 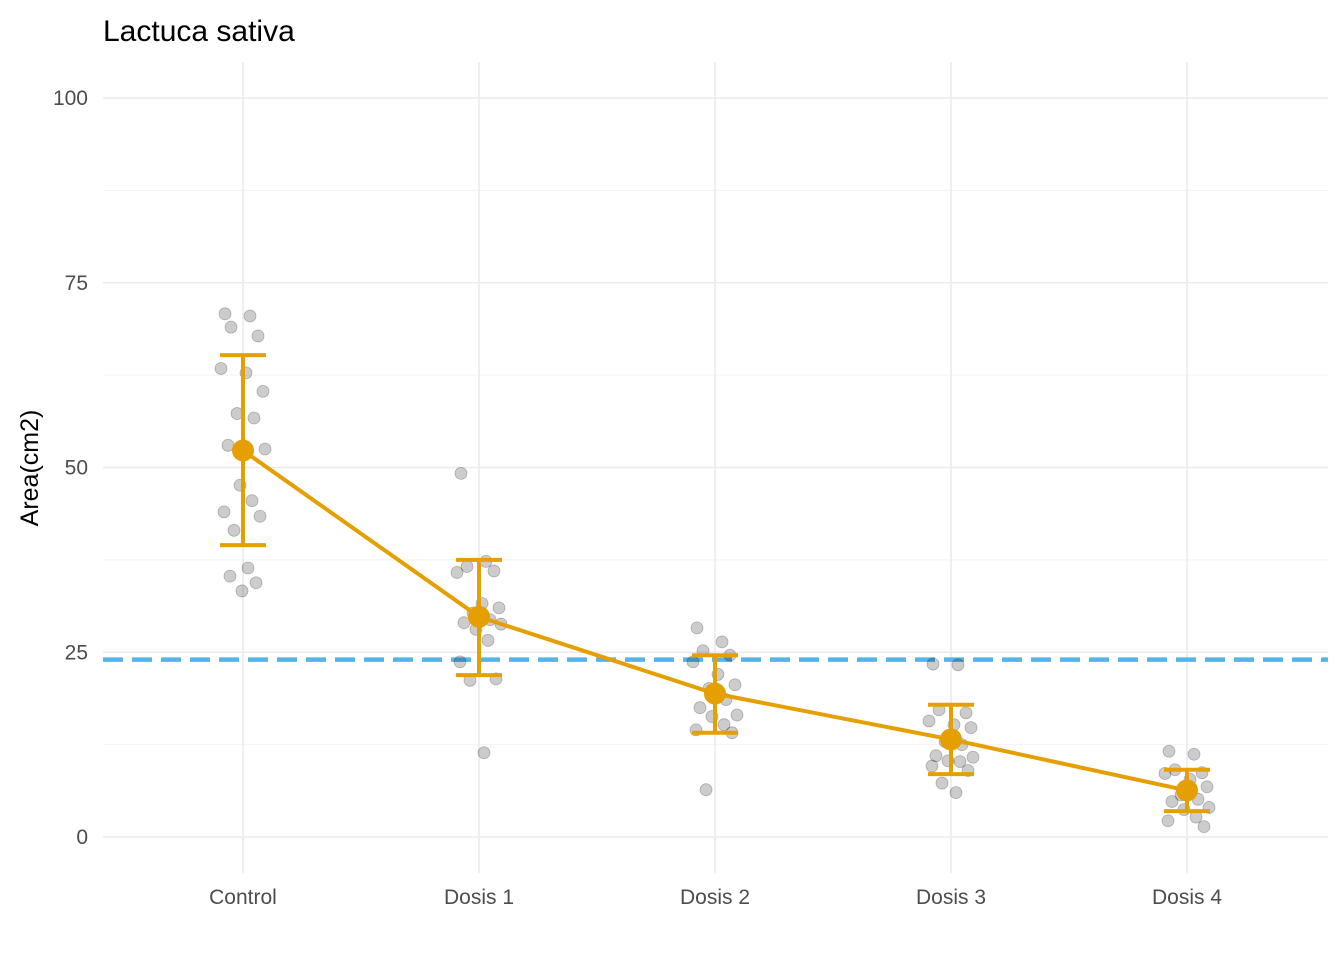 What do you see at coordinates (70, 98) in the screenshot?
I see `y-tick-label: 100` at bounding box center [70, 98].